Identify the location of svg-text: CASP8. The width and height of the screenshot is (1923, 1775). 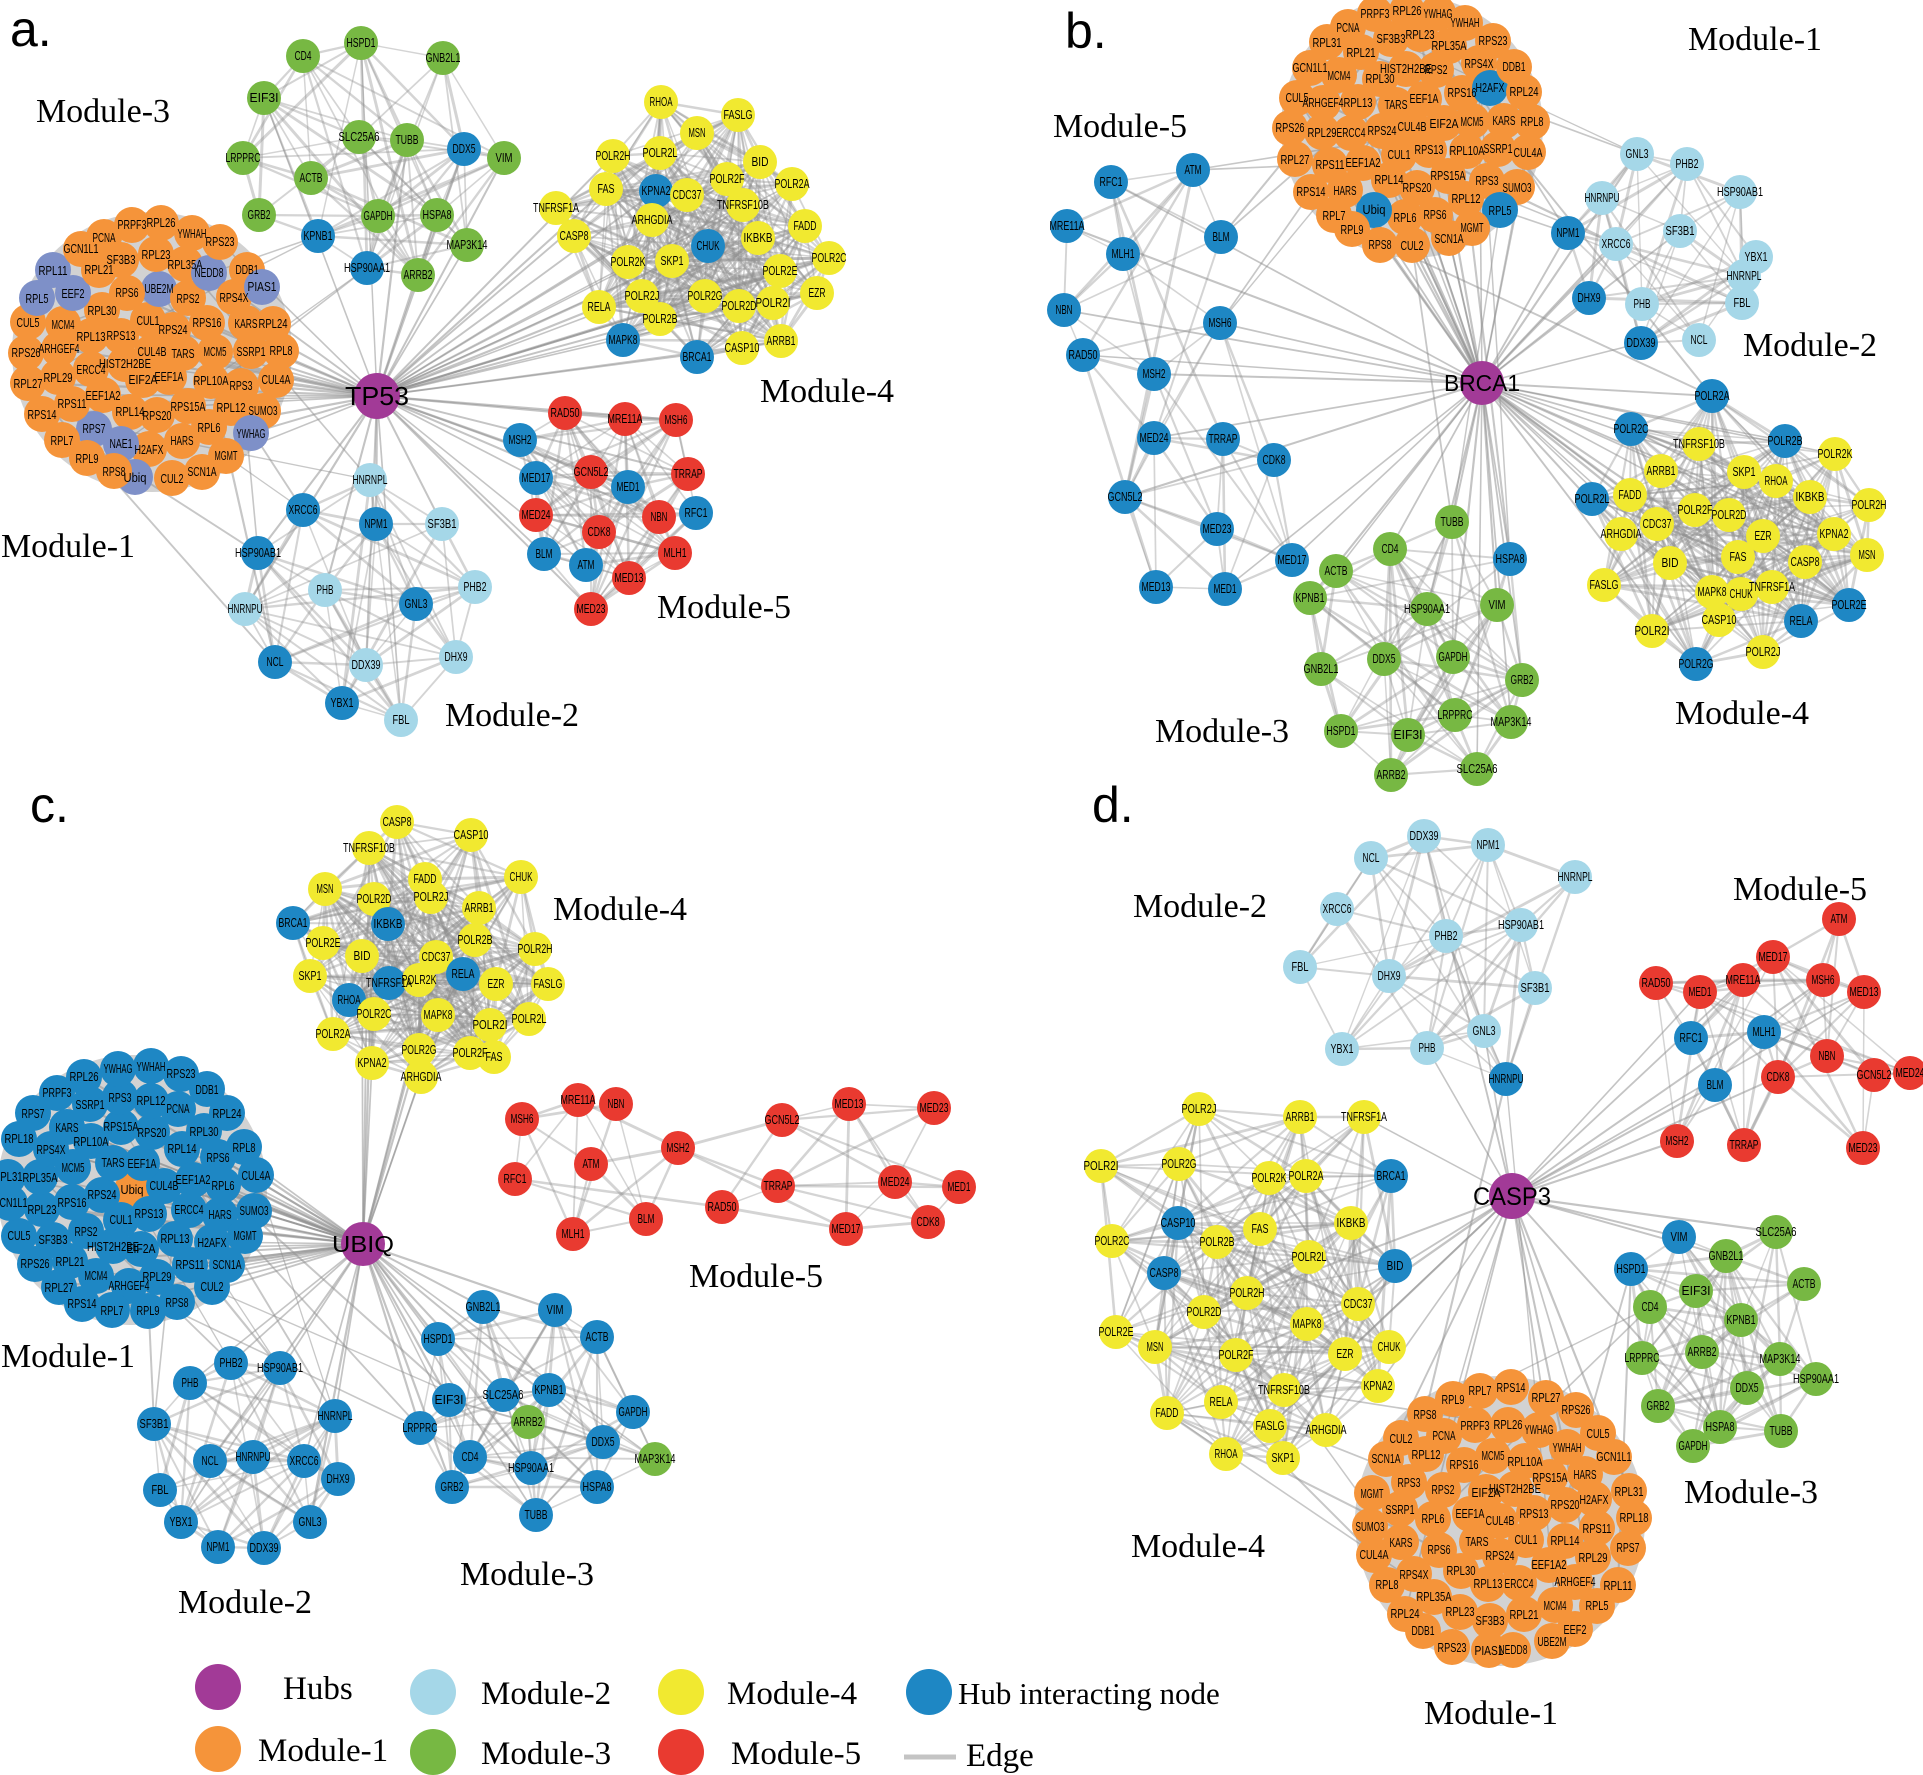
(1805, 561).